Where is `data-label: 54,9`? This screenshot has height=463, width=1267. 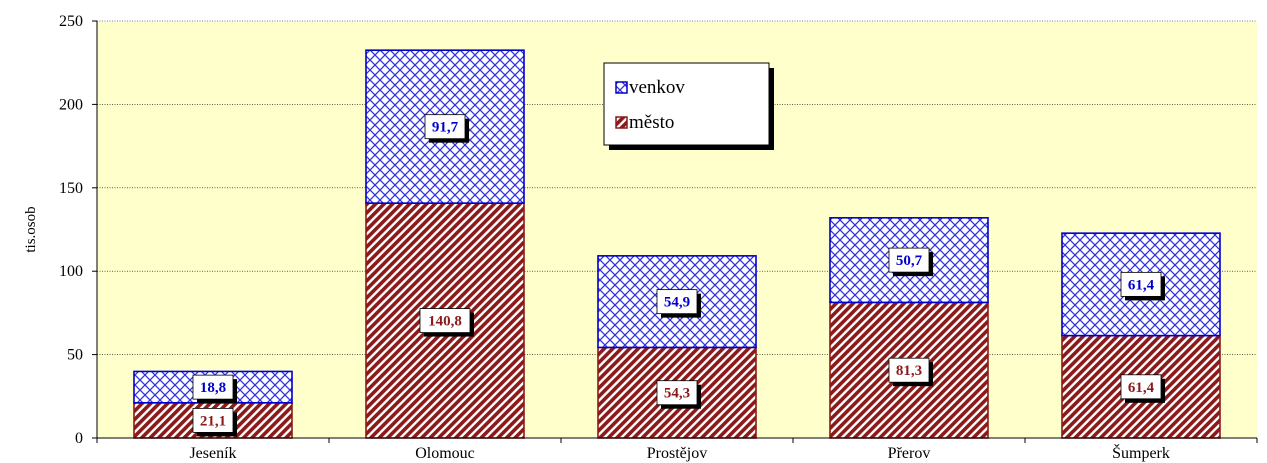
data-label: 54,9 is located at coordinates (677, 303).